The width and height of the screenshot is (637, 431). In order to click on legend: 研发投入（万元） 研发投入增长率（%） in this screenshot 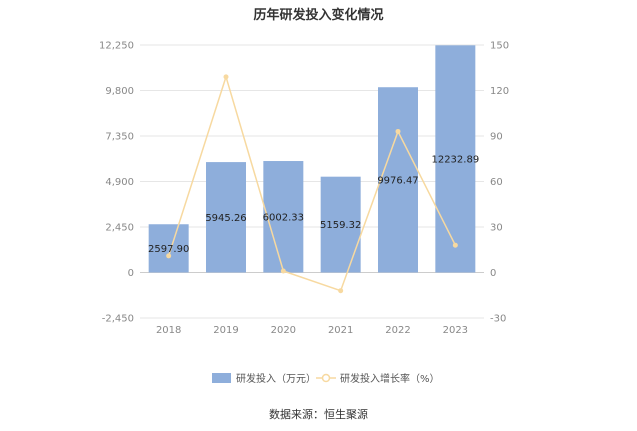, I will do `click(326, 378)`.